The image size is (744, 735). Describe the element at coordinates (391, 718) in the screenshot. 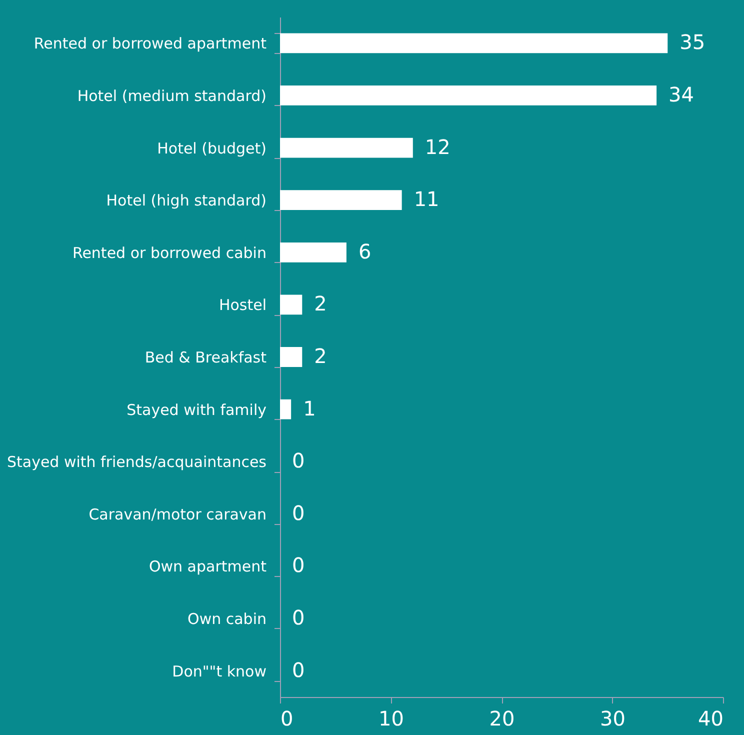

I see `x-tick-label: 10` at that location.